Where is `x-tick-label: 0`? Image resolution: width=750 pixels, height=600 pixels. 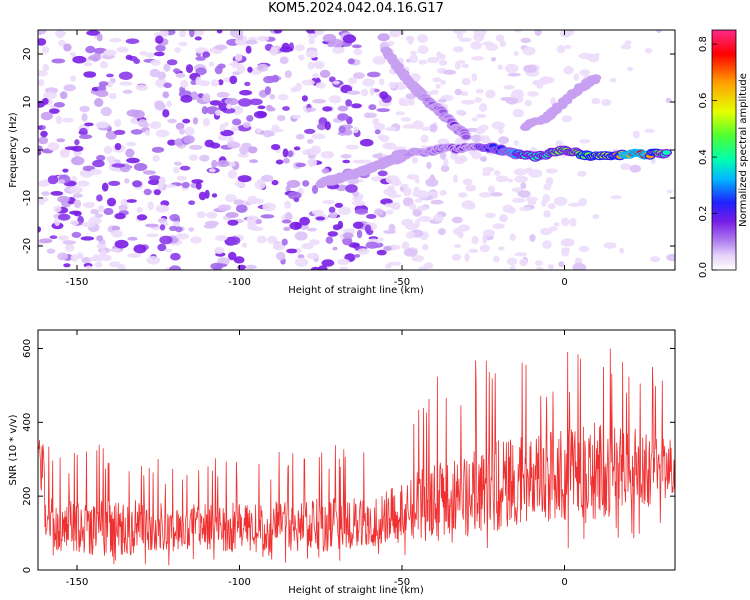 x-tick-label: 0 is located at coordinates (564, 282).